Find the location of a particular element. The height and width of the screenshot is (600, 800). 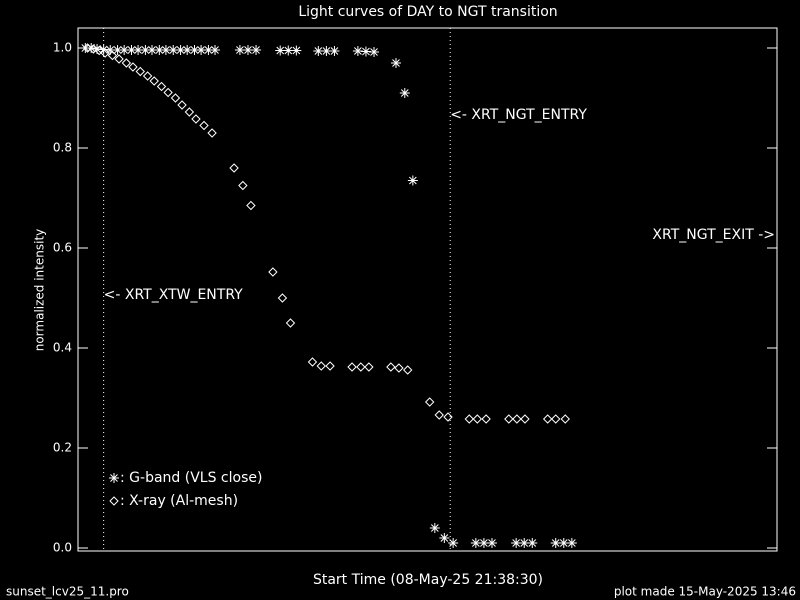

y-tick-label: 0.2 is located at coordinates (62, 448).